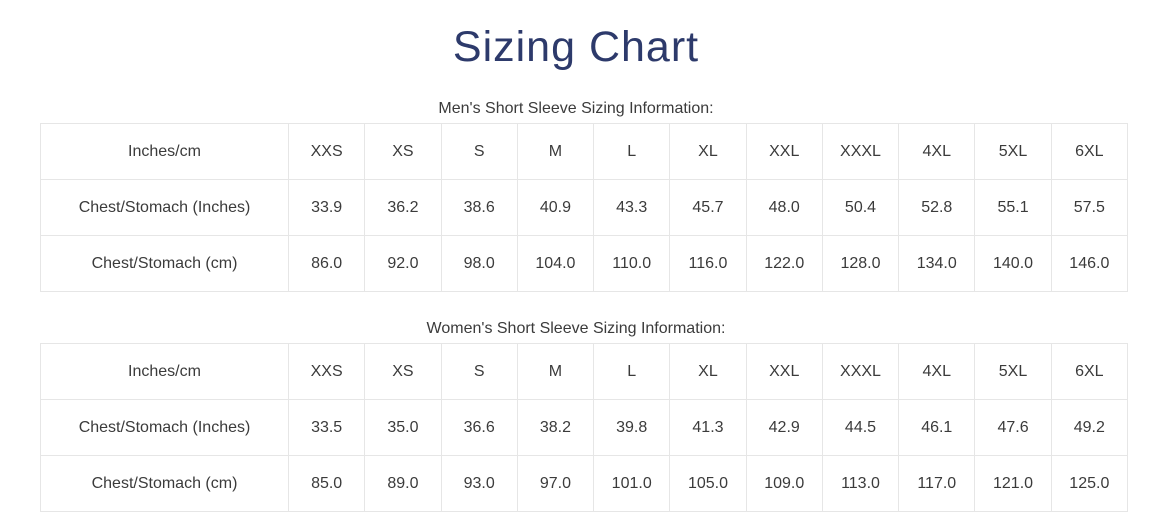 Image resolution: width=1152 pixels, height=532 pixels. What do you see at coordinates (555, 263) in the screenshot?
I see `table-cell: 104.0` at bounding box center [555, 263].